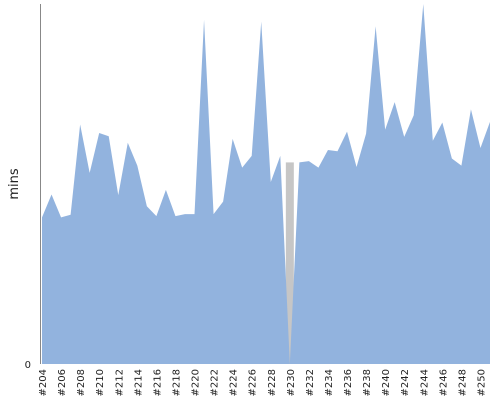 This screenshot has width=500, height=400. What do you see at coordinates (234, 382) in the screenshot?
I see `x-tick-label-224: #224` at bounding box center [234, 382].